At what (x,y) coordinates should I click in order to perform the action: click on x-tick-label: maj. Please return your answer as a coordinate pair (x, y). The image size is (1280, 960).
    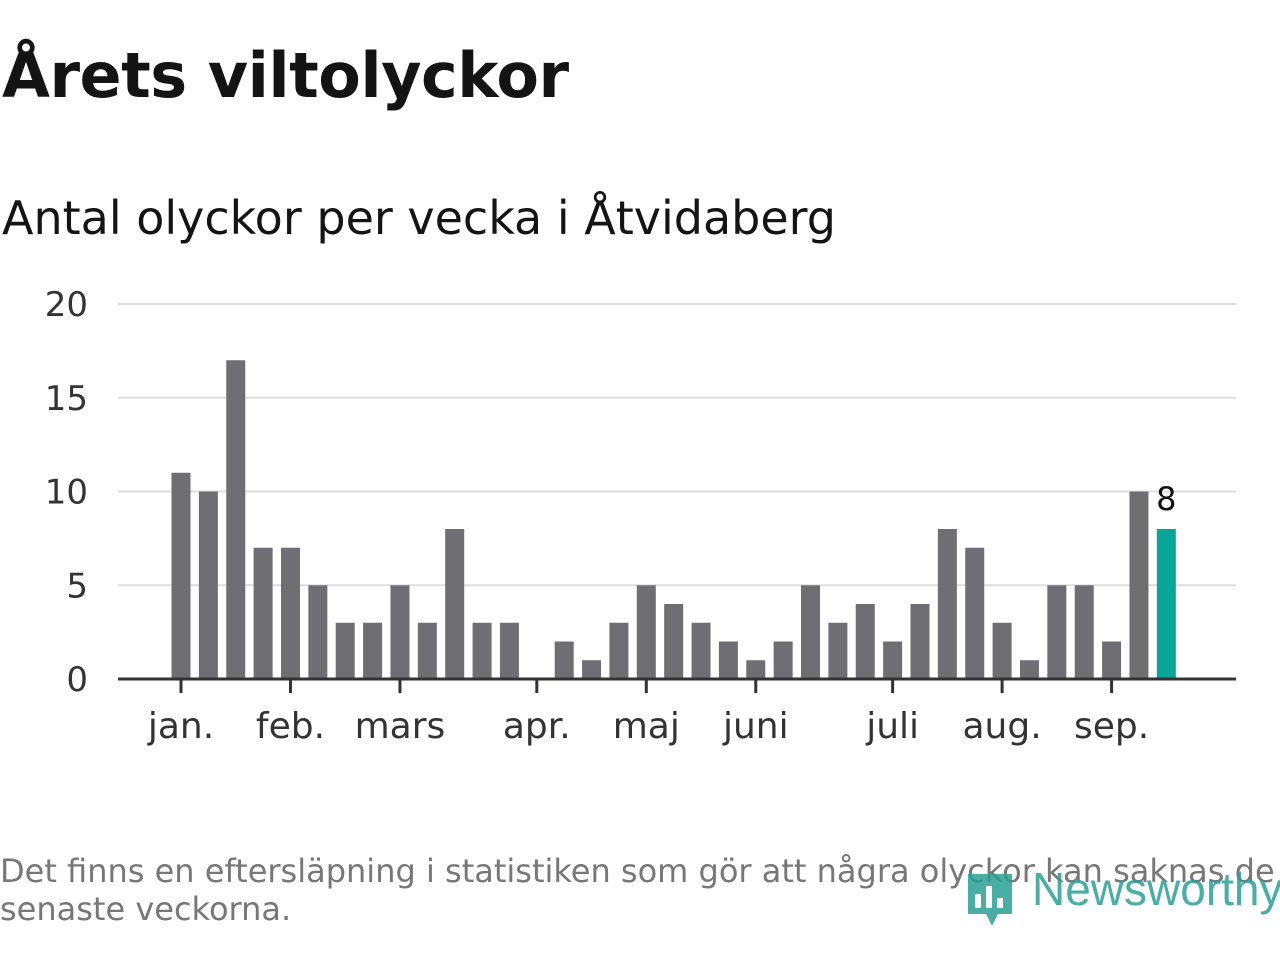
    Looking at the image, I should click on (646, 726).